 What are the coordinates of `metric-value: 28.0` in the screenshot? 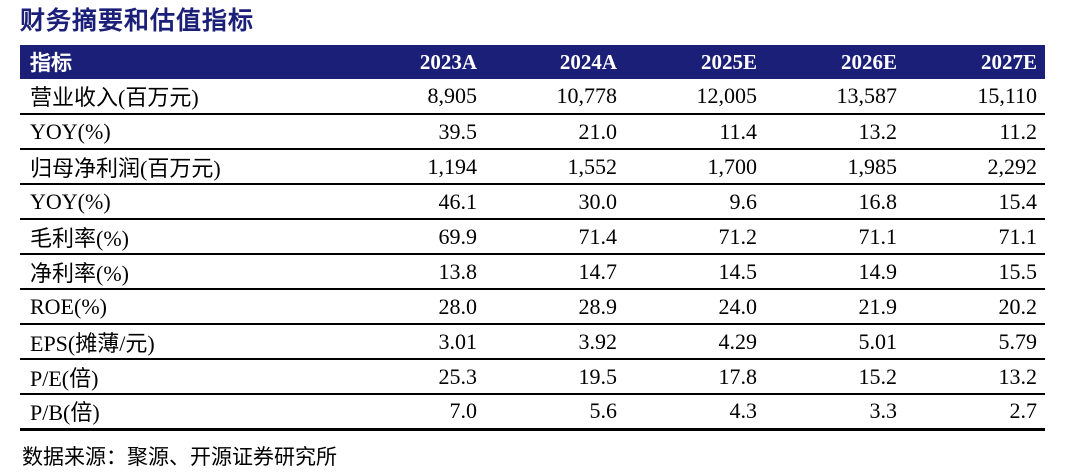 It's located at (415, 307).